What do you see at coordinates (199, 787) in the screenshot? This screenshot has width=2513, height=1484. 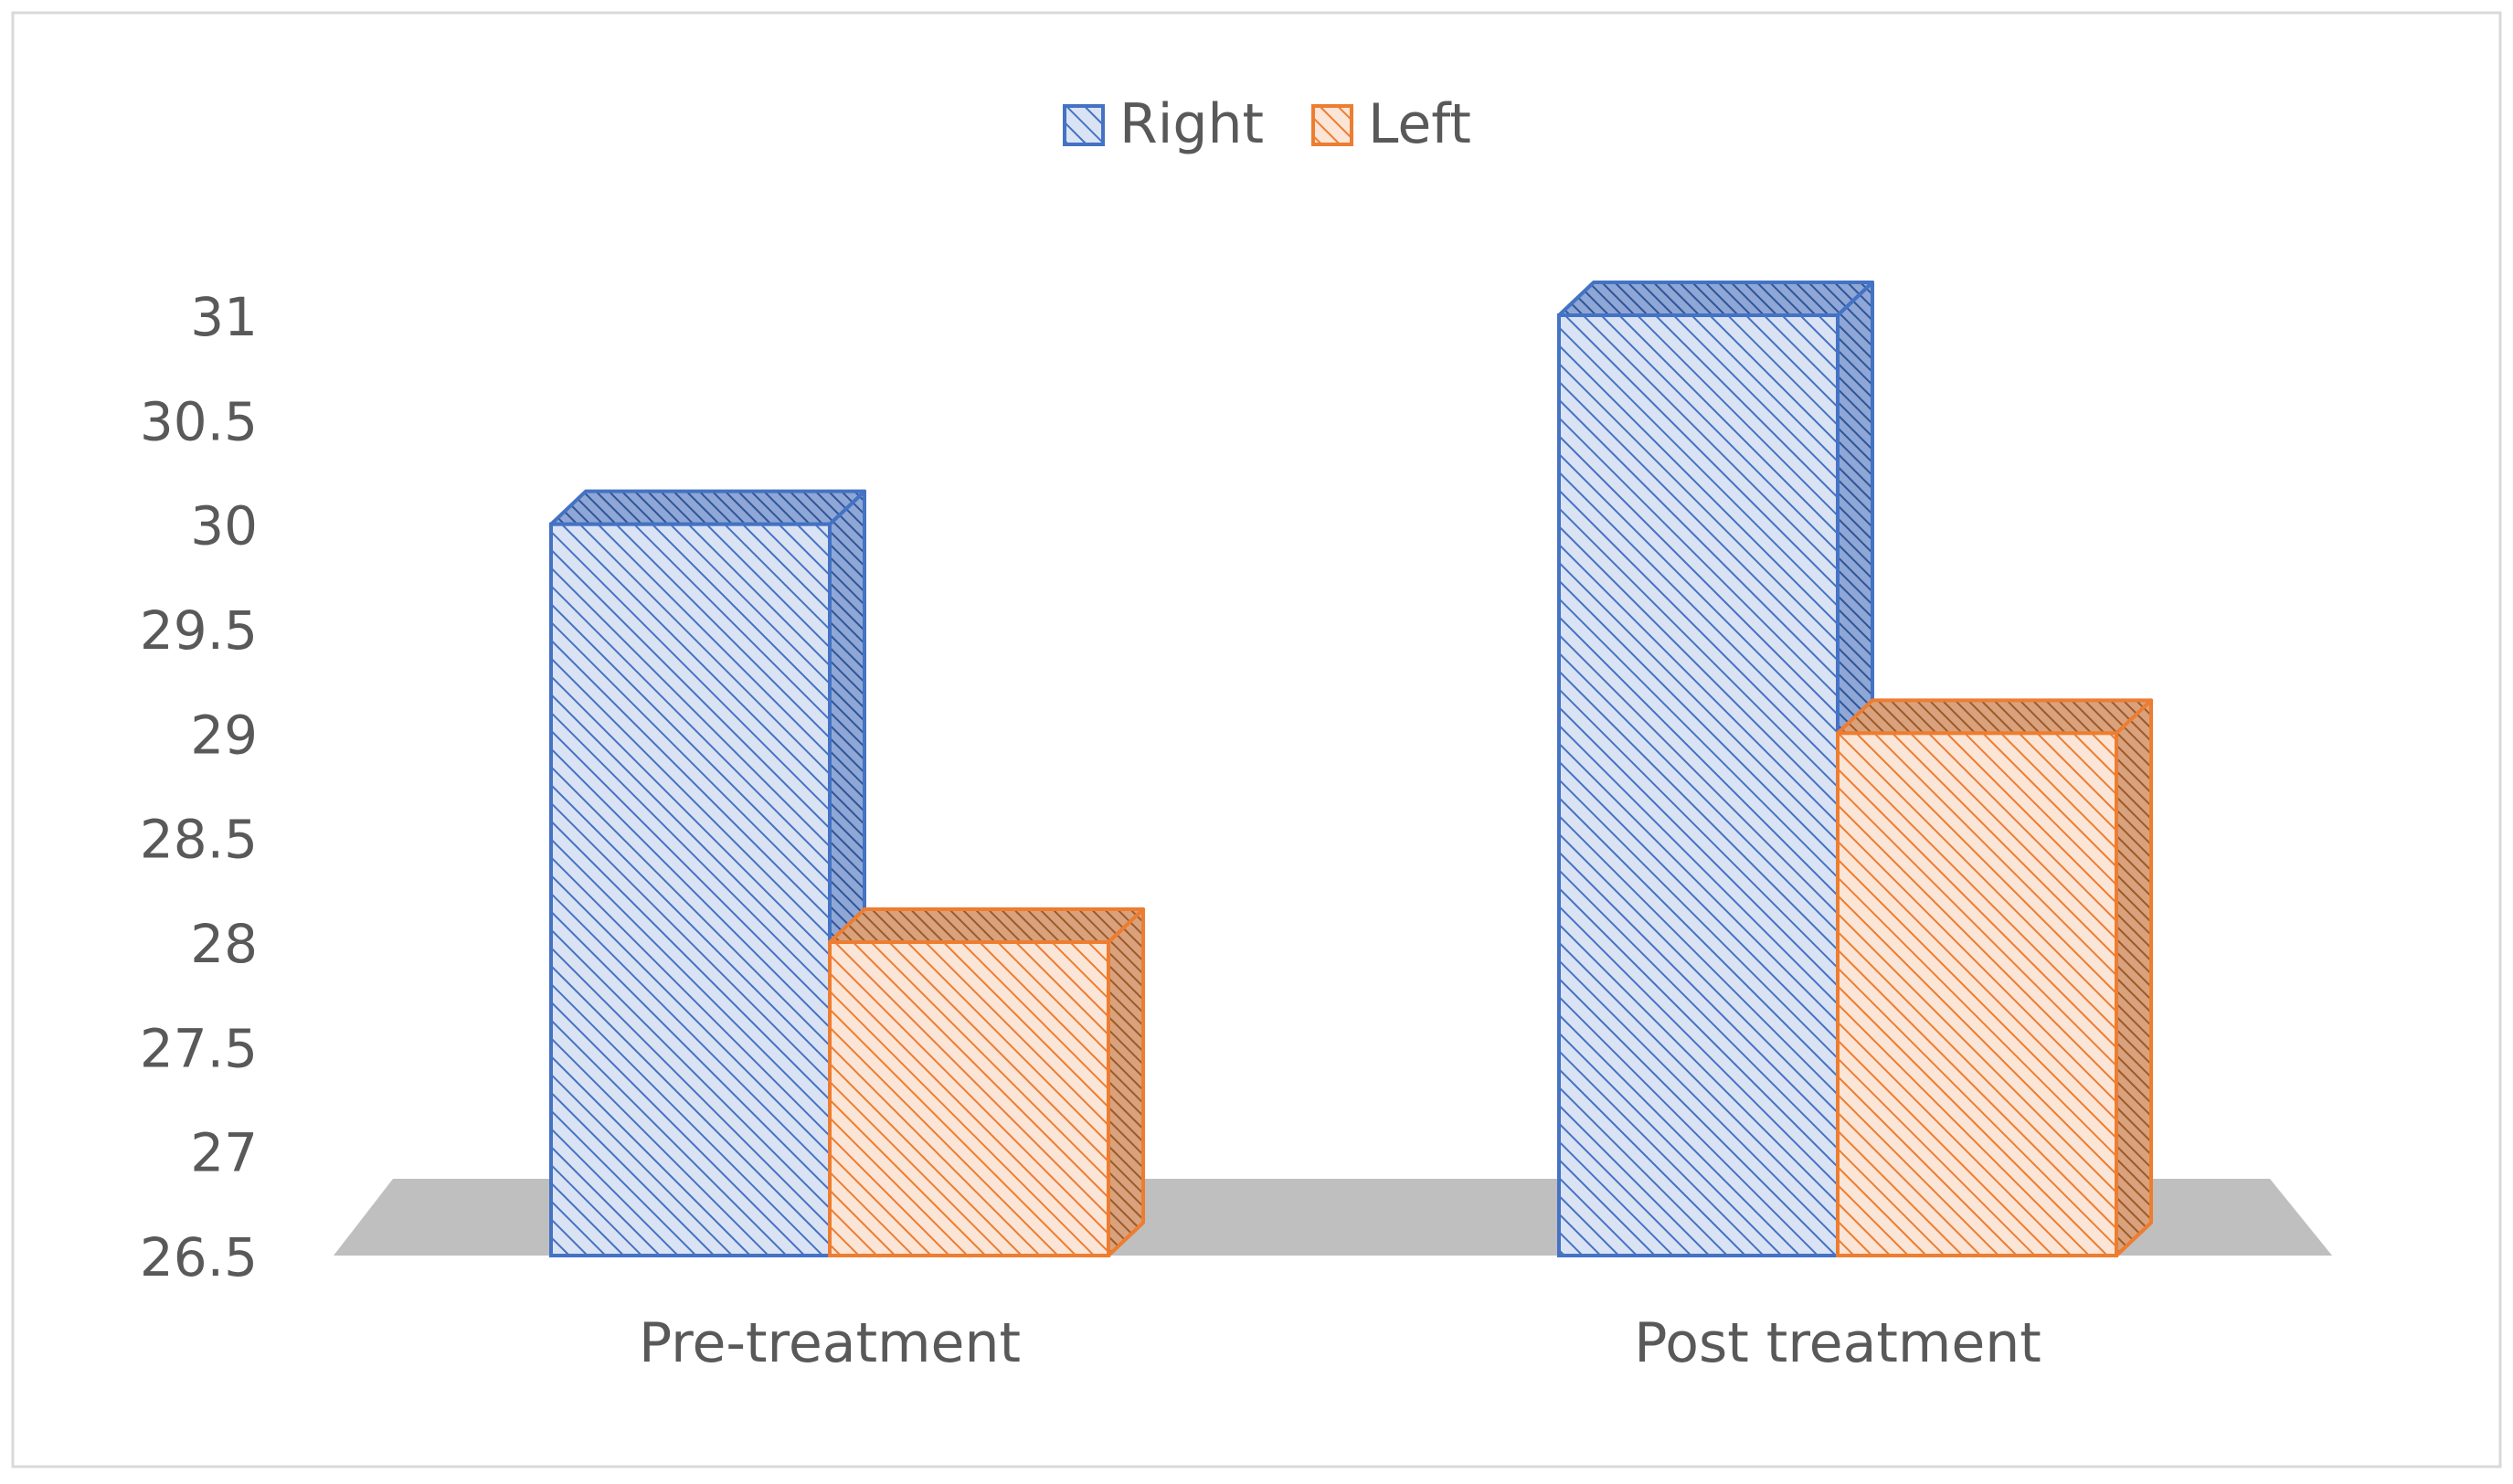 I see `y-axis: 26.5 27 27.5 28 28.5 29 29.5 30 30.5 31` at bounding box center [199, 787].